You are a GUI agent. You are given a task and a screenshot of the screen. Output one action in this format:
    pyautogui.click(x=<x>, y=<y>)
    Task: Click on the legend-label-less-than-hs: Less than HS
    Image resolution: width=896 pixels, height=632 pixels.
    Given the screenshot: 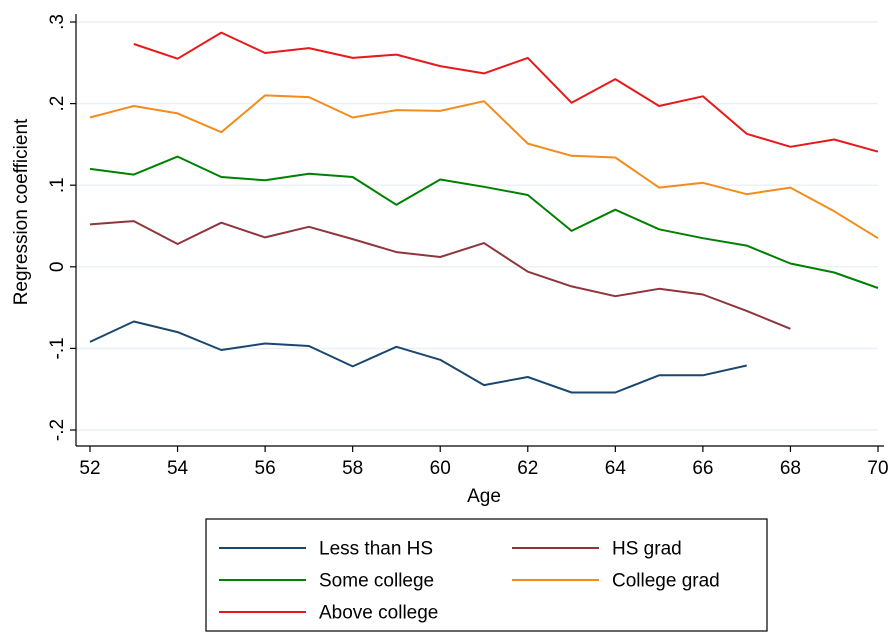 What is the action you would take?
    pyautogui.click(x=376, y=549)
    